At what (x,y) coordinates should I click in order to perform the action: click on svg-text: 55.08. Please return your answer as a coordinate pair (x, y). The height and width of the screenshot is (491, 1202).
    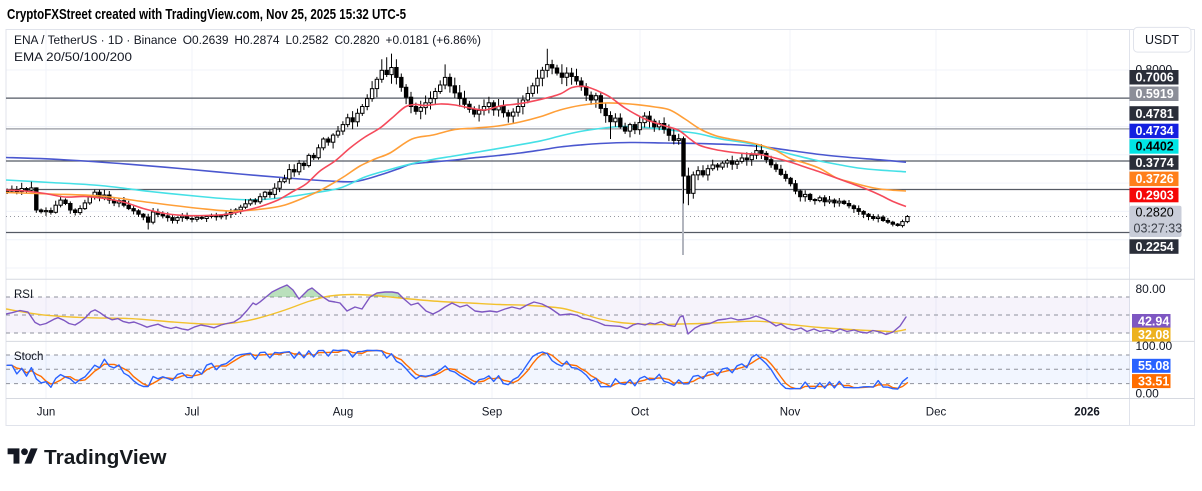
    Looking at the image, I should click on (1153, 366).